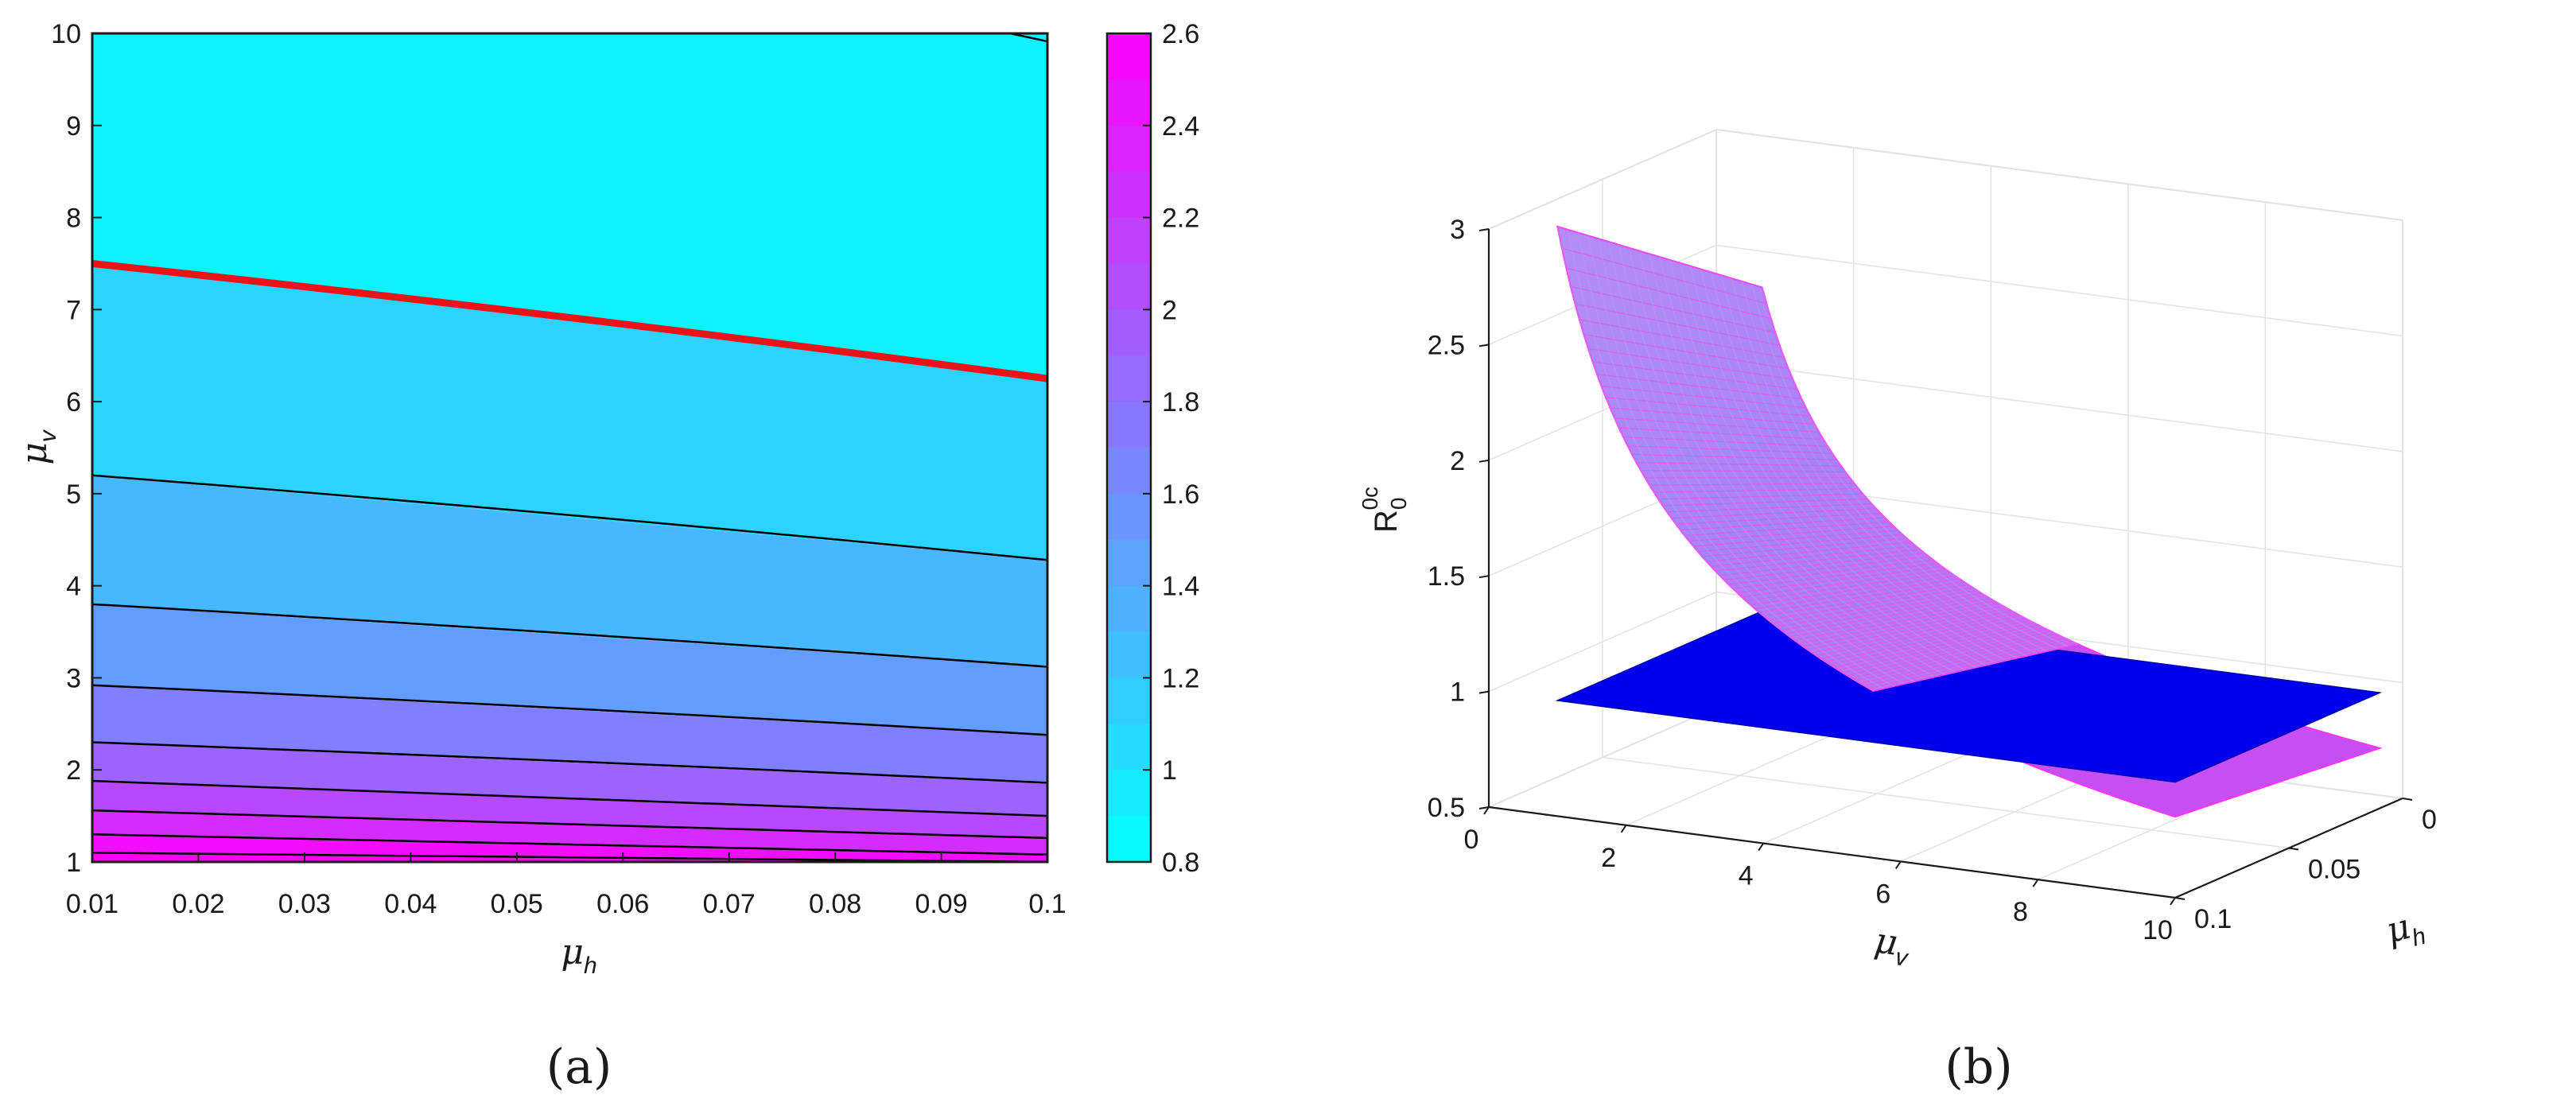  Describe the element at coordinates (1457, 693) in the screenshot. I see `z-tick-label: 1` at that location.